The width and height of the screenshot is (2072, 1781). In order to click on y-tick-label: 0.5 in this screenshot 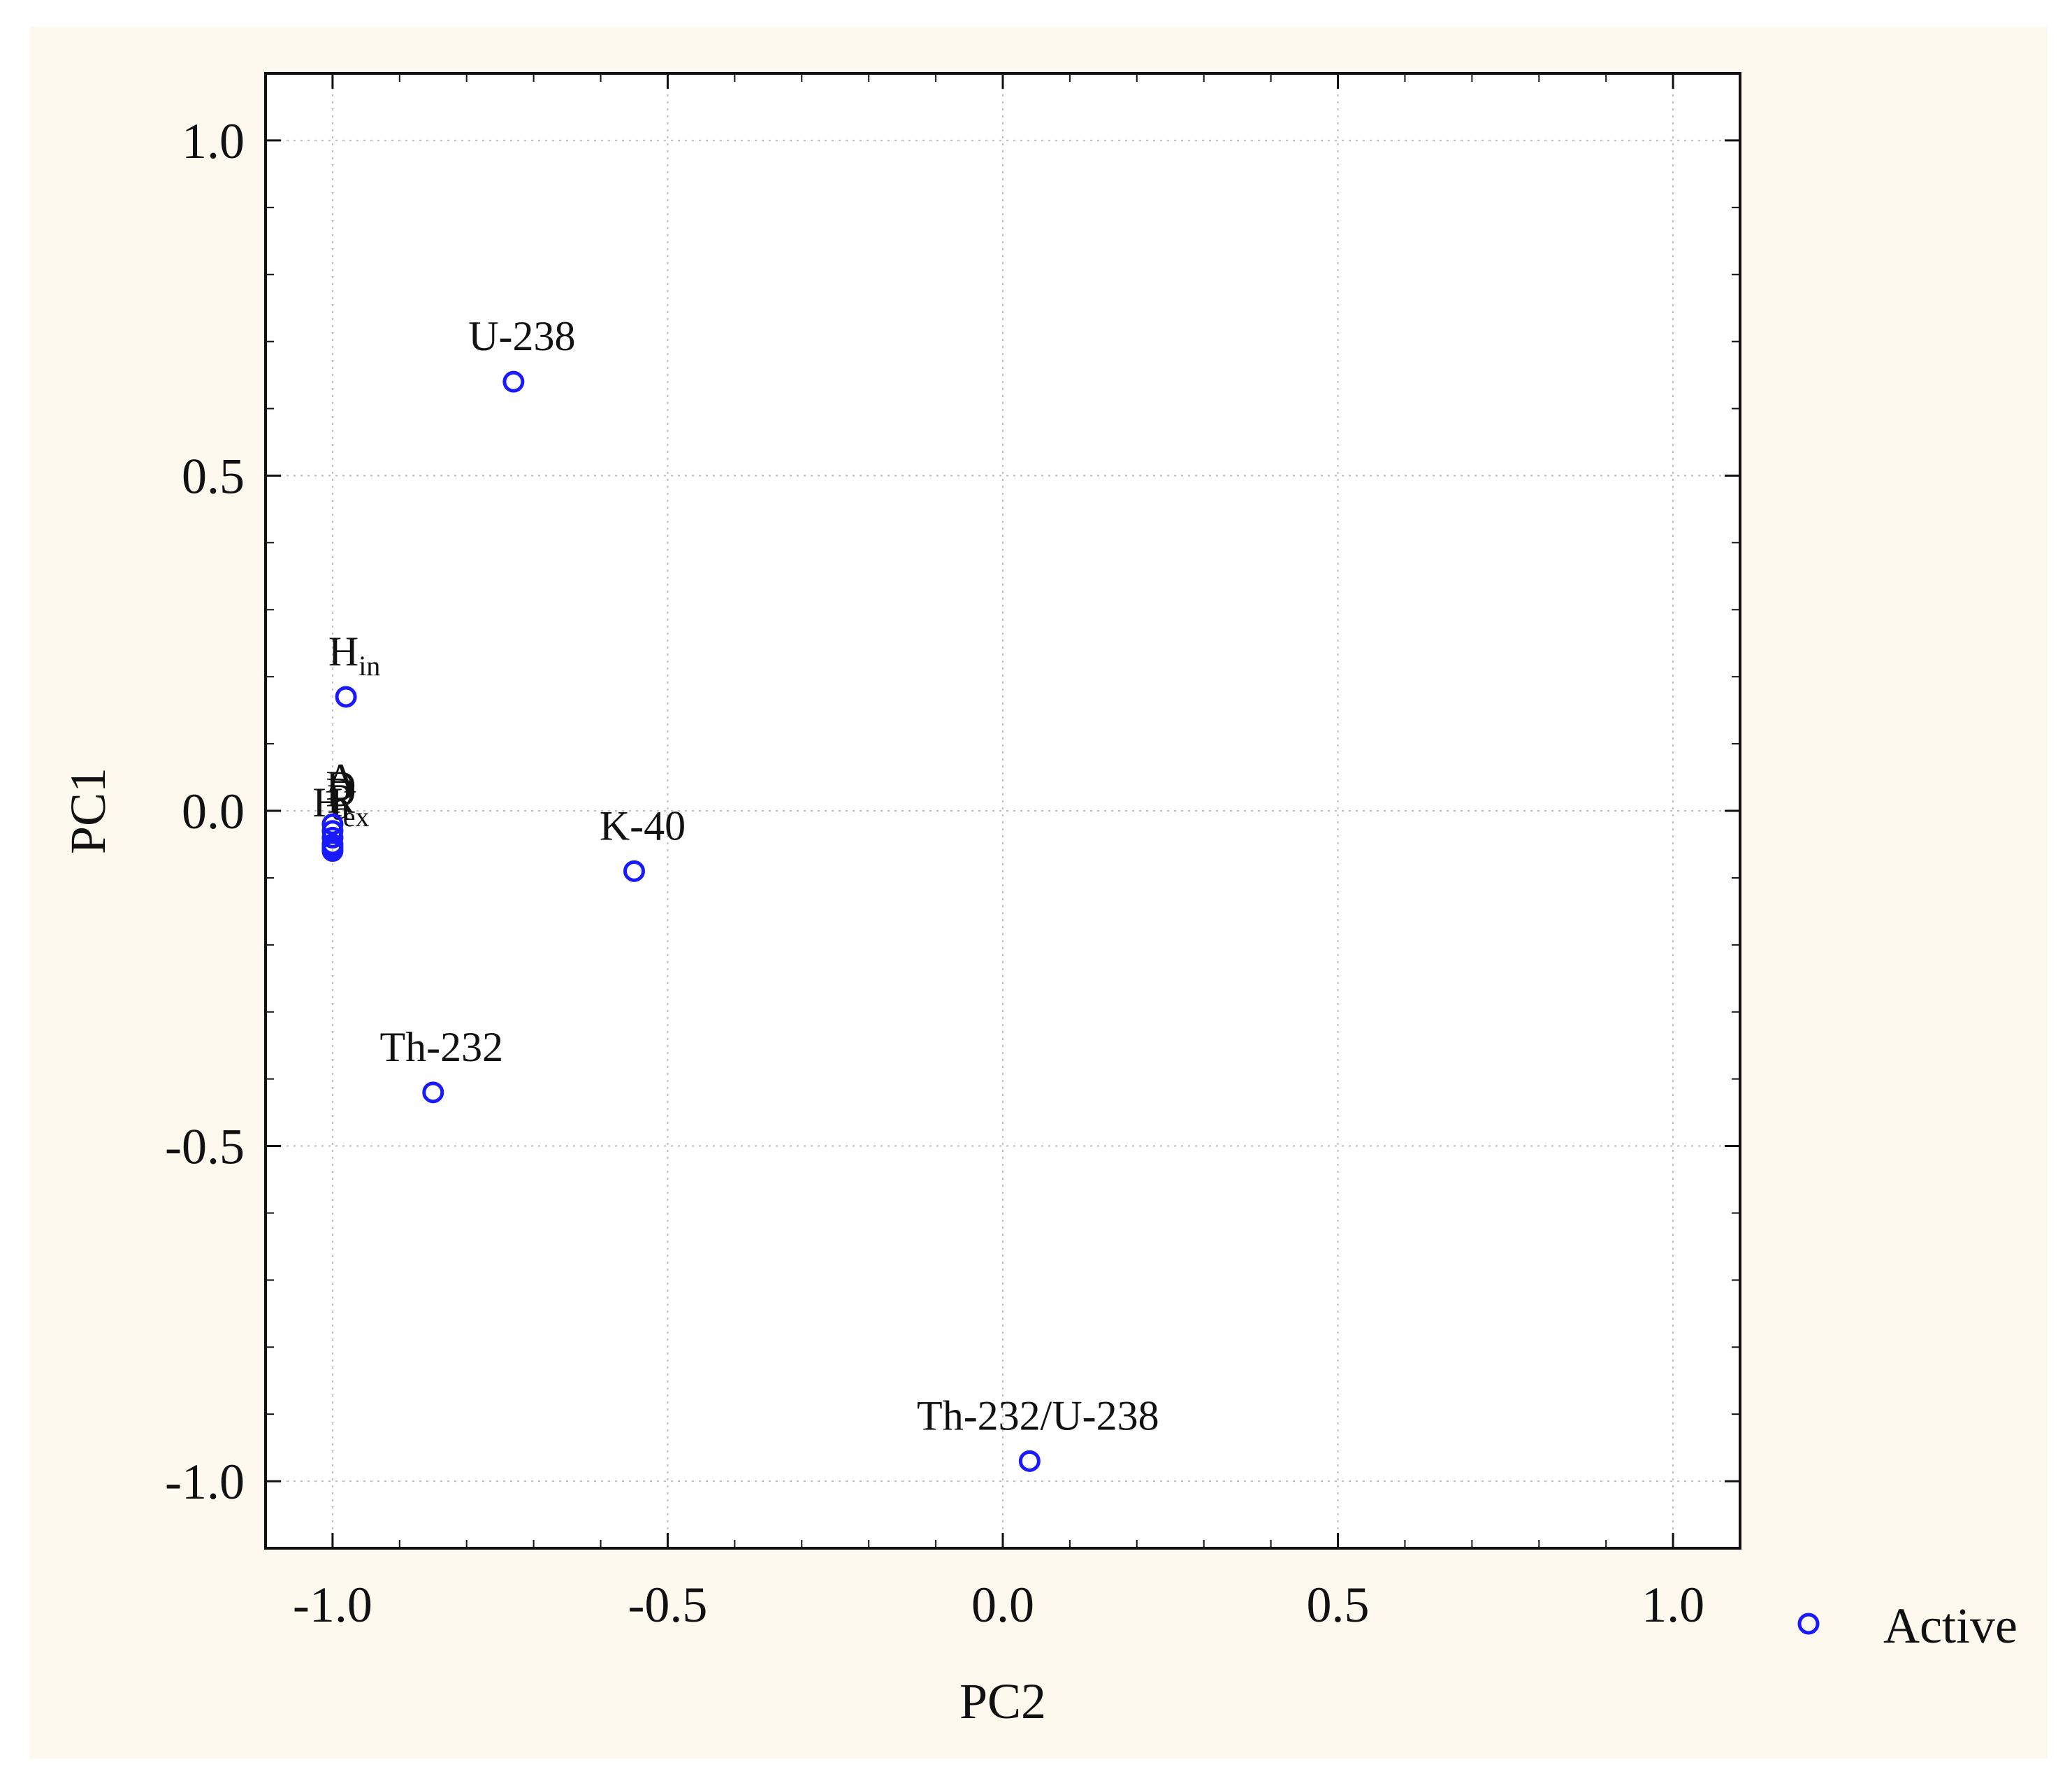, I will do `click(214, 476)`.